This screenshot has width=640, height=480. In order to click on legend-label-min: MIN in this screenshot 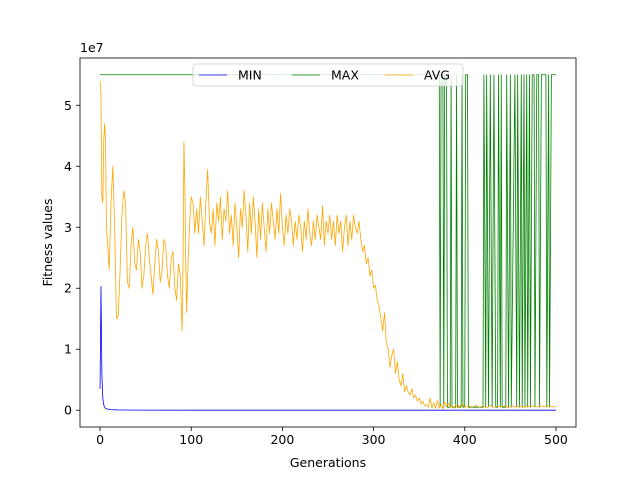, I will do `click(250, 75)`.